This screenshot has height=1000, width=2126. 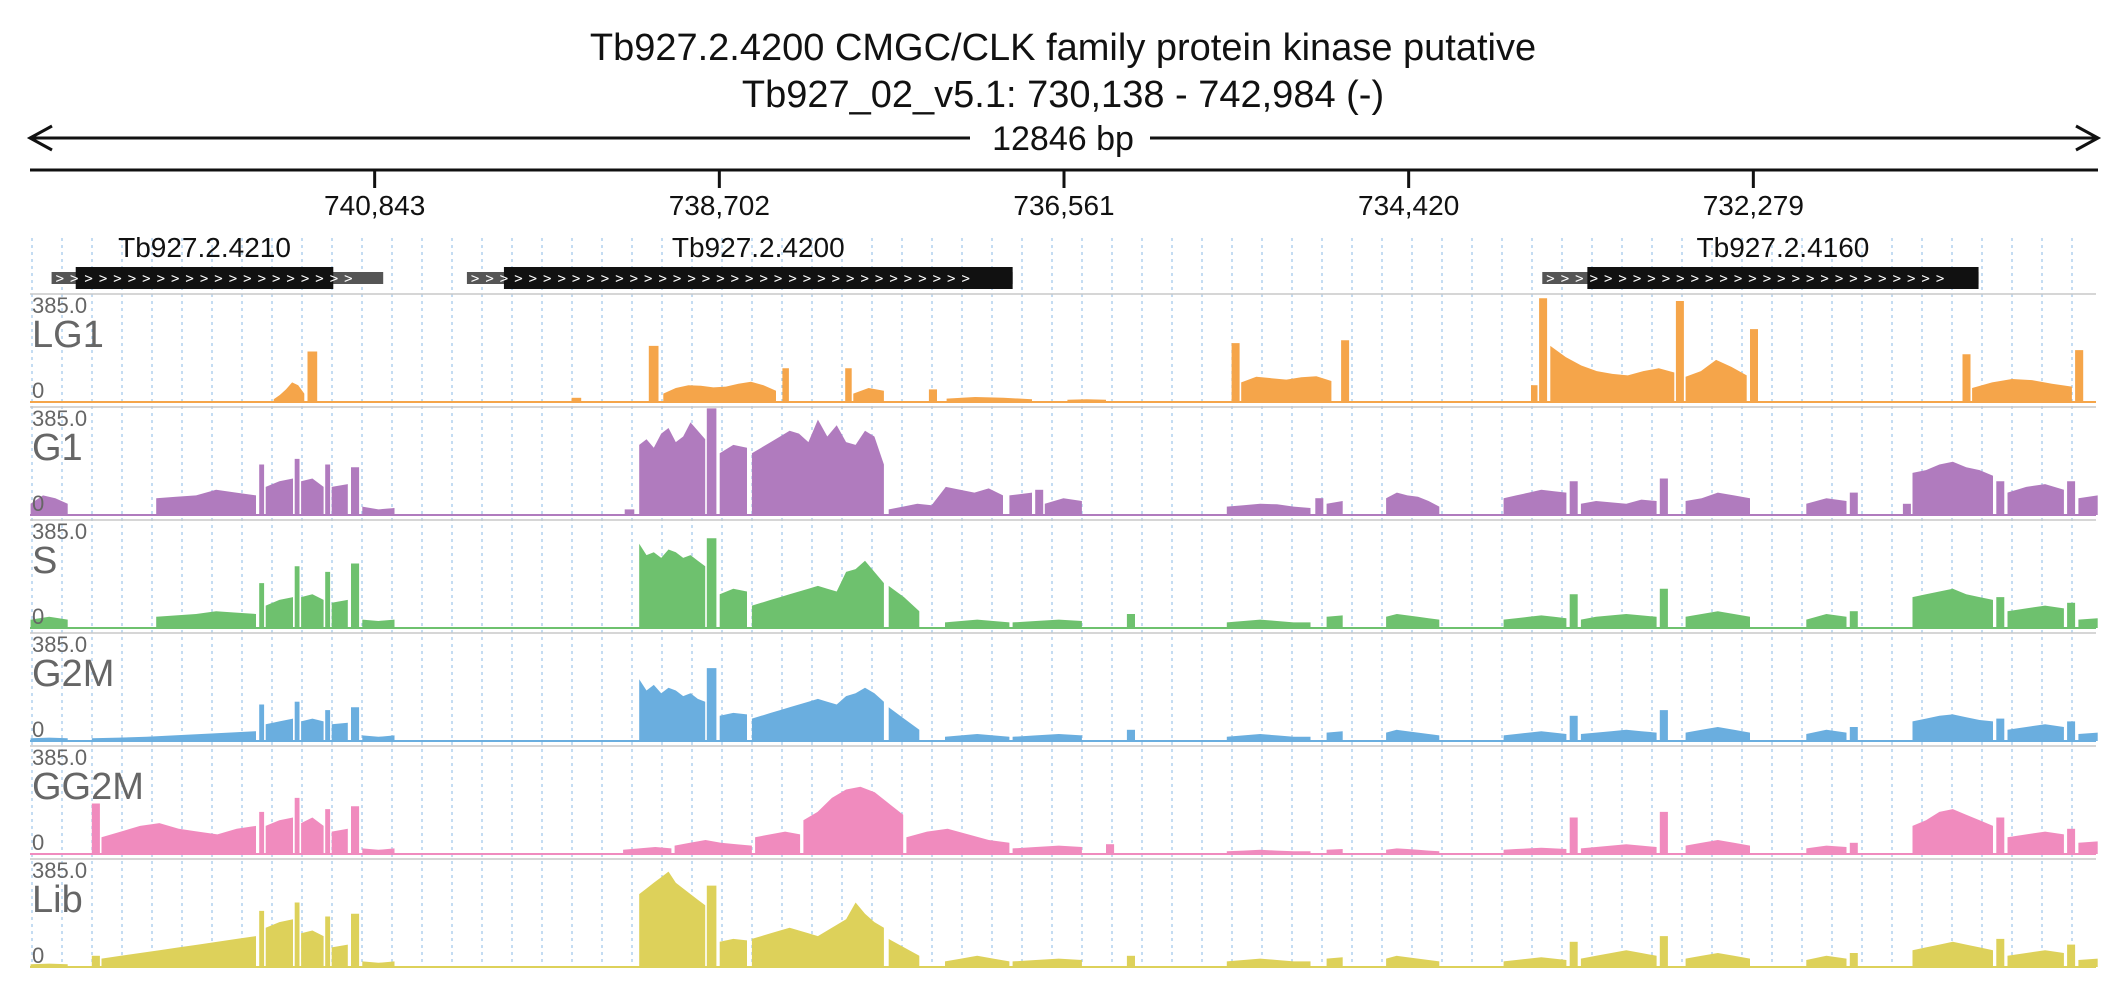 What do you see at coordinates (39, 138) in the screenshot?
I see `scale-arrow-left-icon` at bounding box center [39, 138].